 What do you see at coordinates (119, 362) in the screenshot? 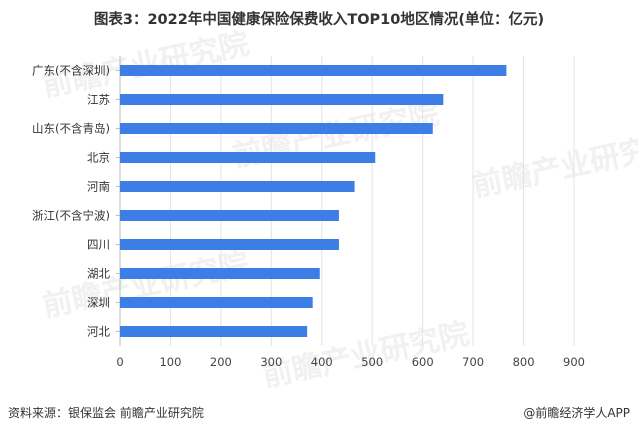
I see `x-tick-label: 0` at bounding box center [119, 362].